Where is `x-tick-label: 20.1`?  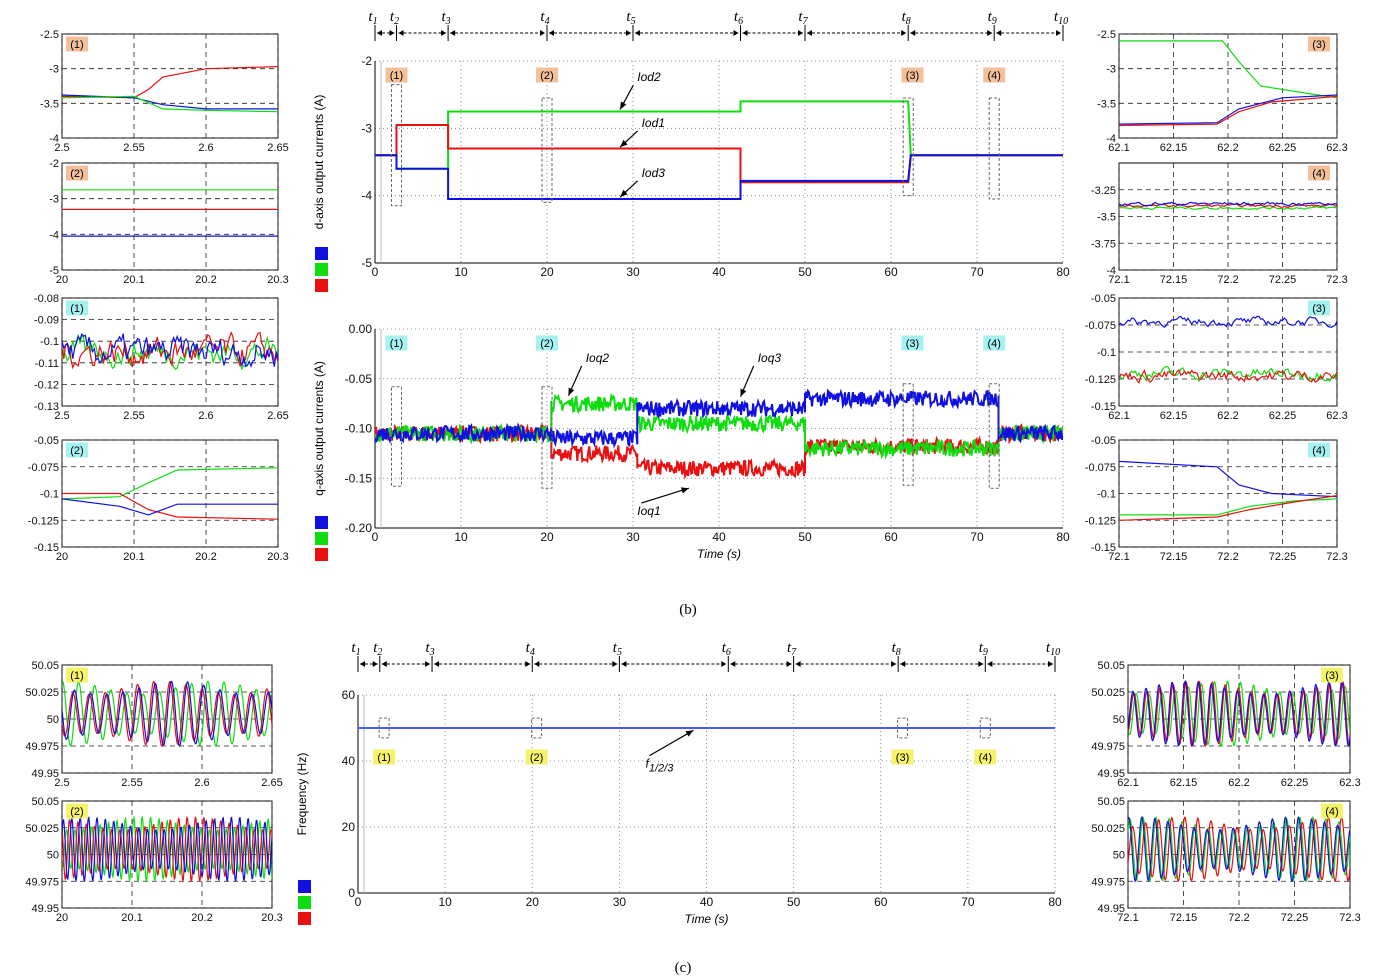
x-tick-label: 20.1 is located at coordinates (133, 280).